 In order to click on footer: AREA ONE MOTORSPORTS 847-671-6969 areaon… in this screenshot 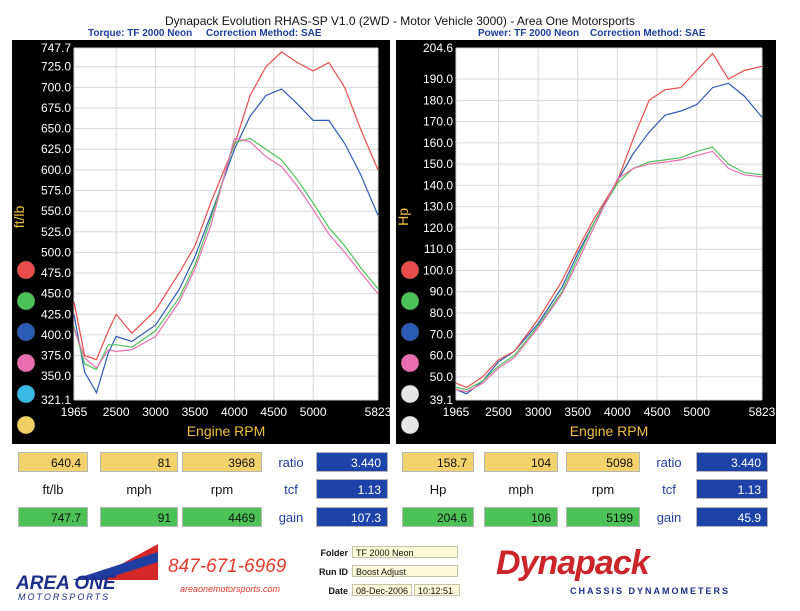, I will do `click(399, 573)`.